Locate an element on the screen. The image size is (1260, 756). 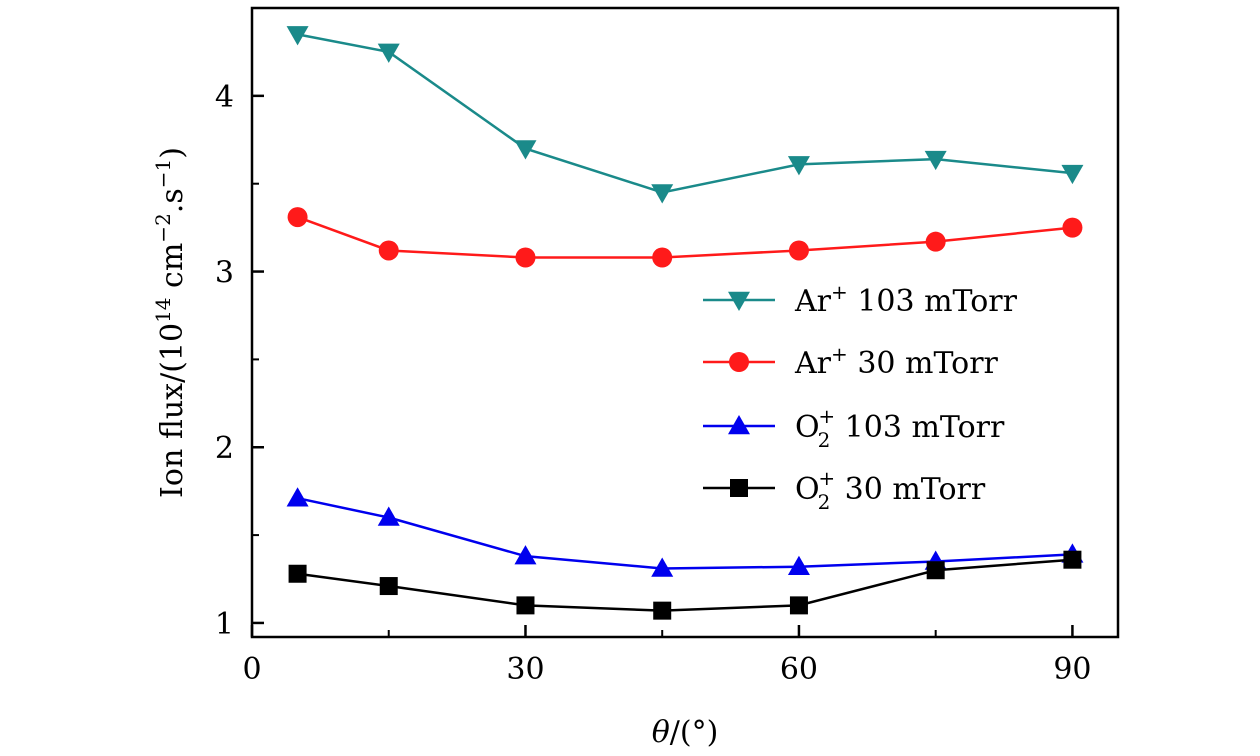
x-axis-variable: θ is located at coordinates (661, 732).